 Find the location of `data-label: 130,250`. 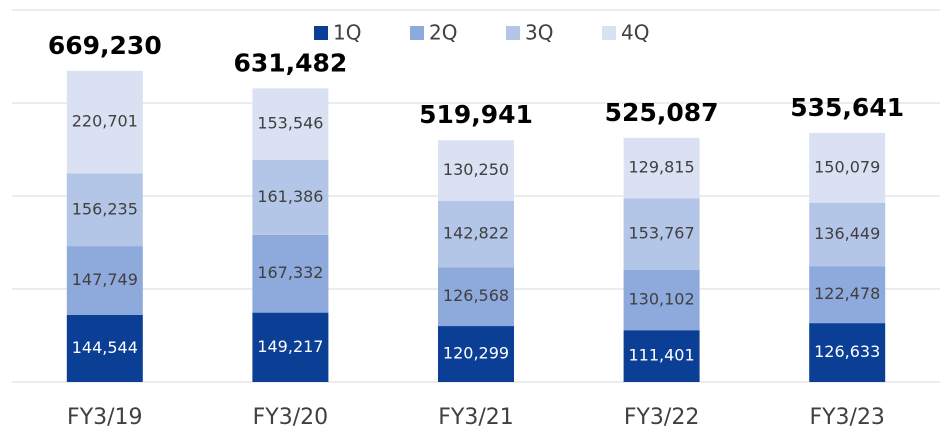

data-label: 130,250 is located at coordinates (476, 169).